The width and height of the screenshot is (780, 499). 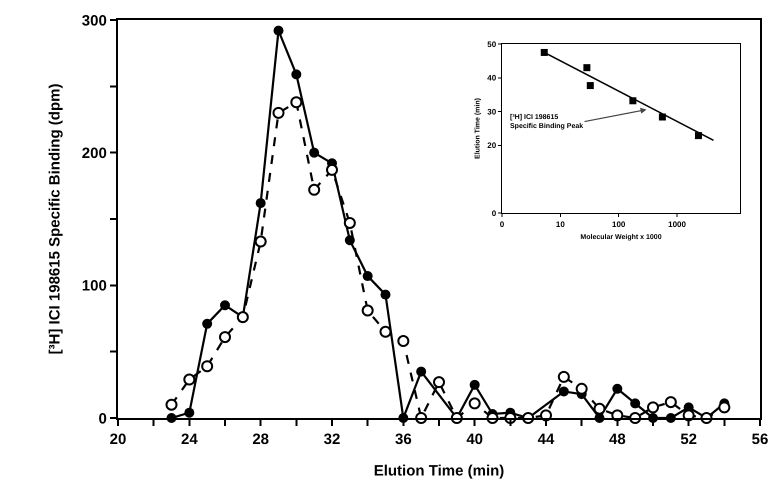 What do you see at coordinates (561, 224) in the screenshot?
I see `x-tick-label: 10` at bounding box center [561, 224].